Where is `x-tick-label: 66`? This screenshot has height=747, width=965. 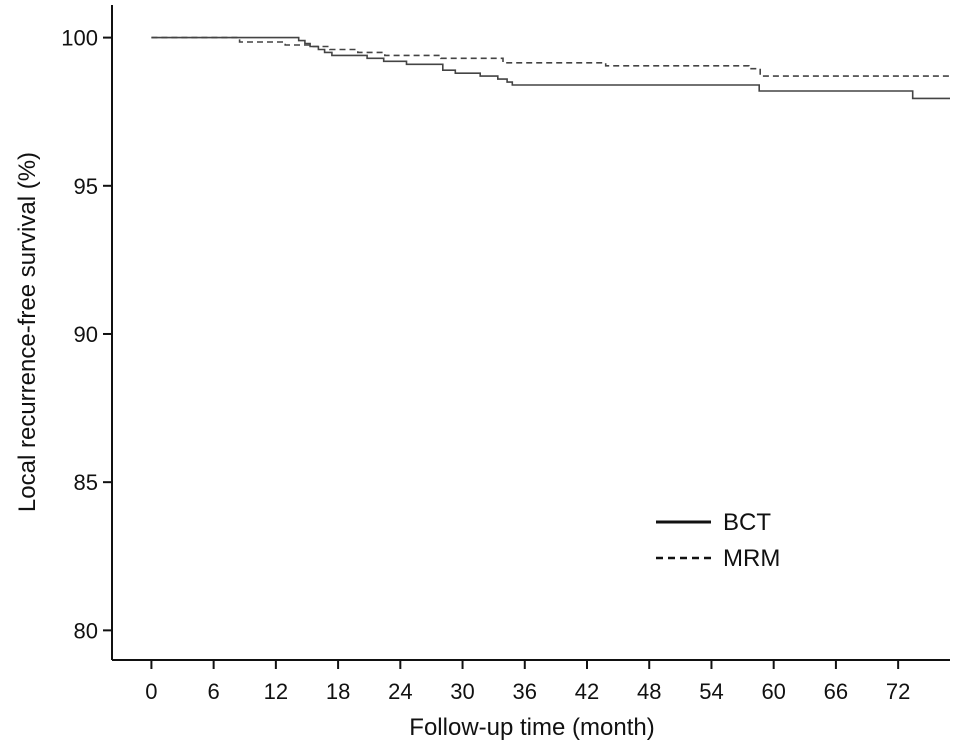
x-tick-label: 66 is located at coordinates (836, 691).